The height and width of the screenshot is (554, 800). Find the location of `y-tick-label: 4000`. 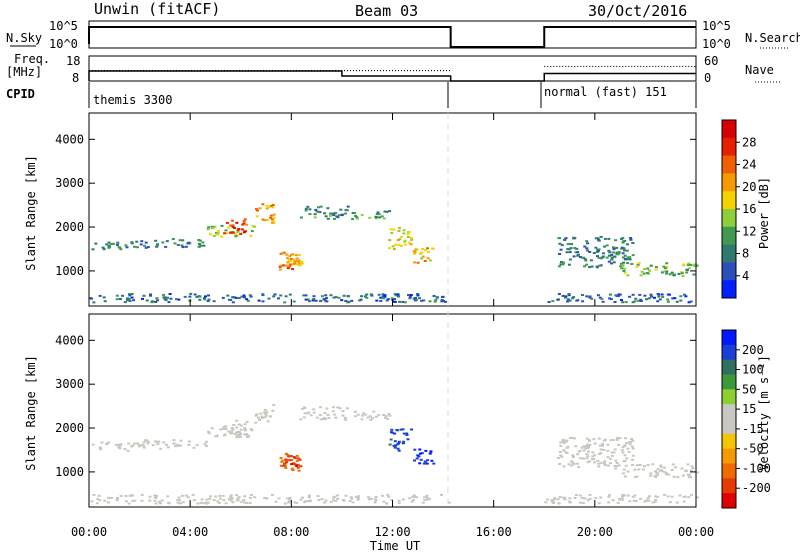

y-tick-label: 4000 is located at coordinates (69, 340).